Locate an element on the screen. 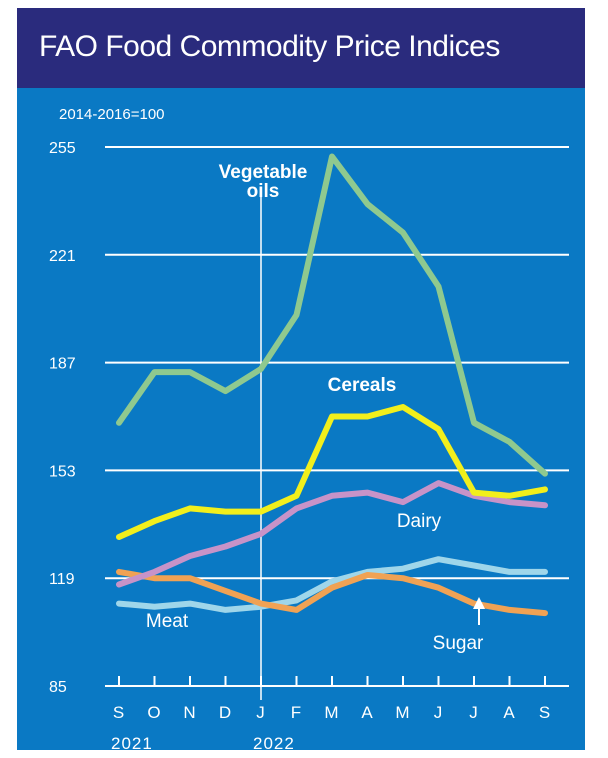 Image resolution: width=608 pixels, height=758 pixels. y-tick-label: 221 is located at coordinates (62, 256).